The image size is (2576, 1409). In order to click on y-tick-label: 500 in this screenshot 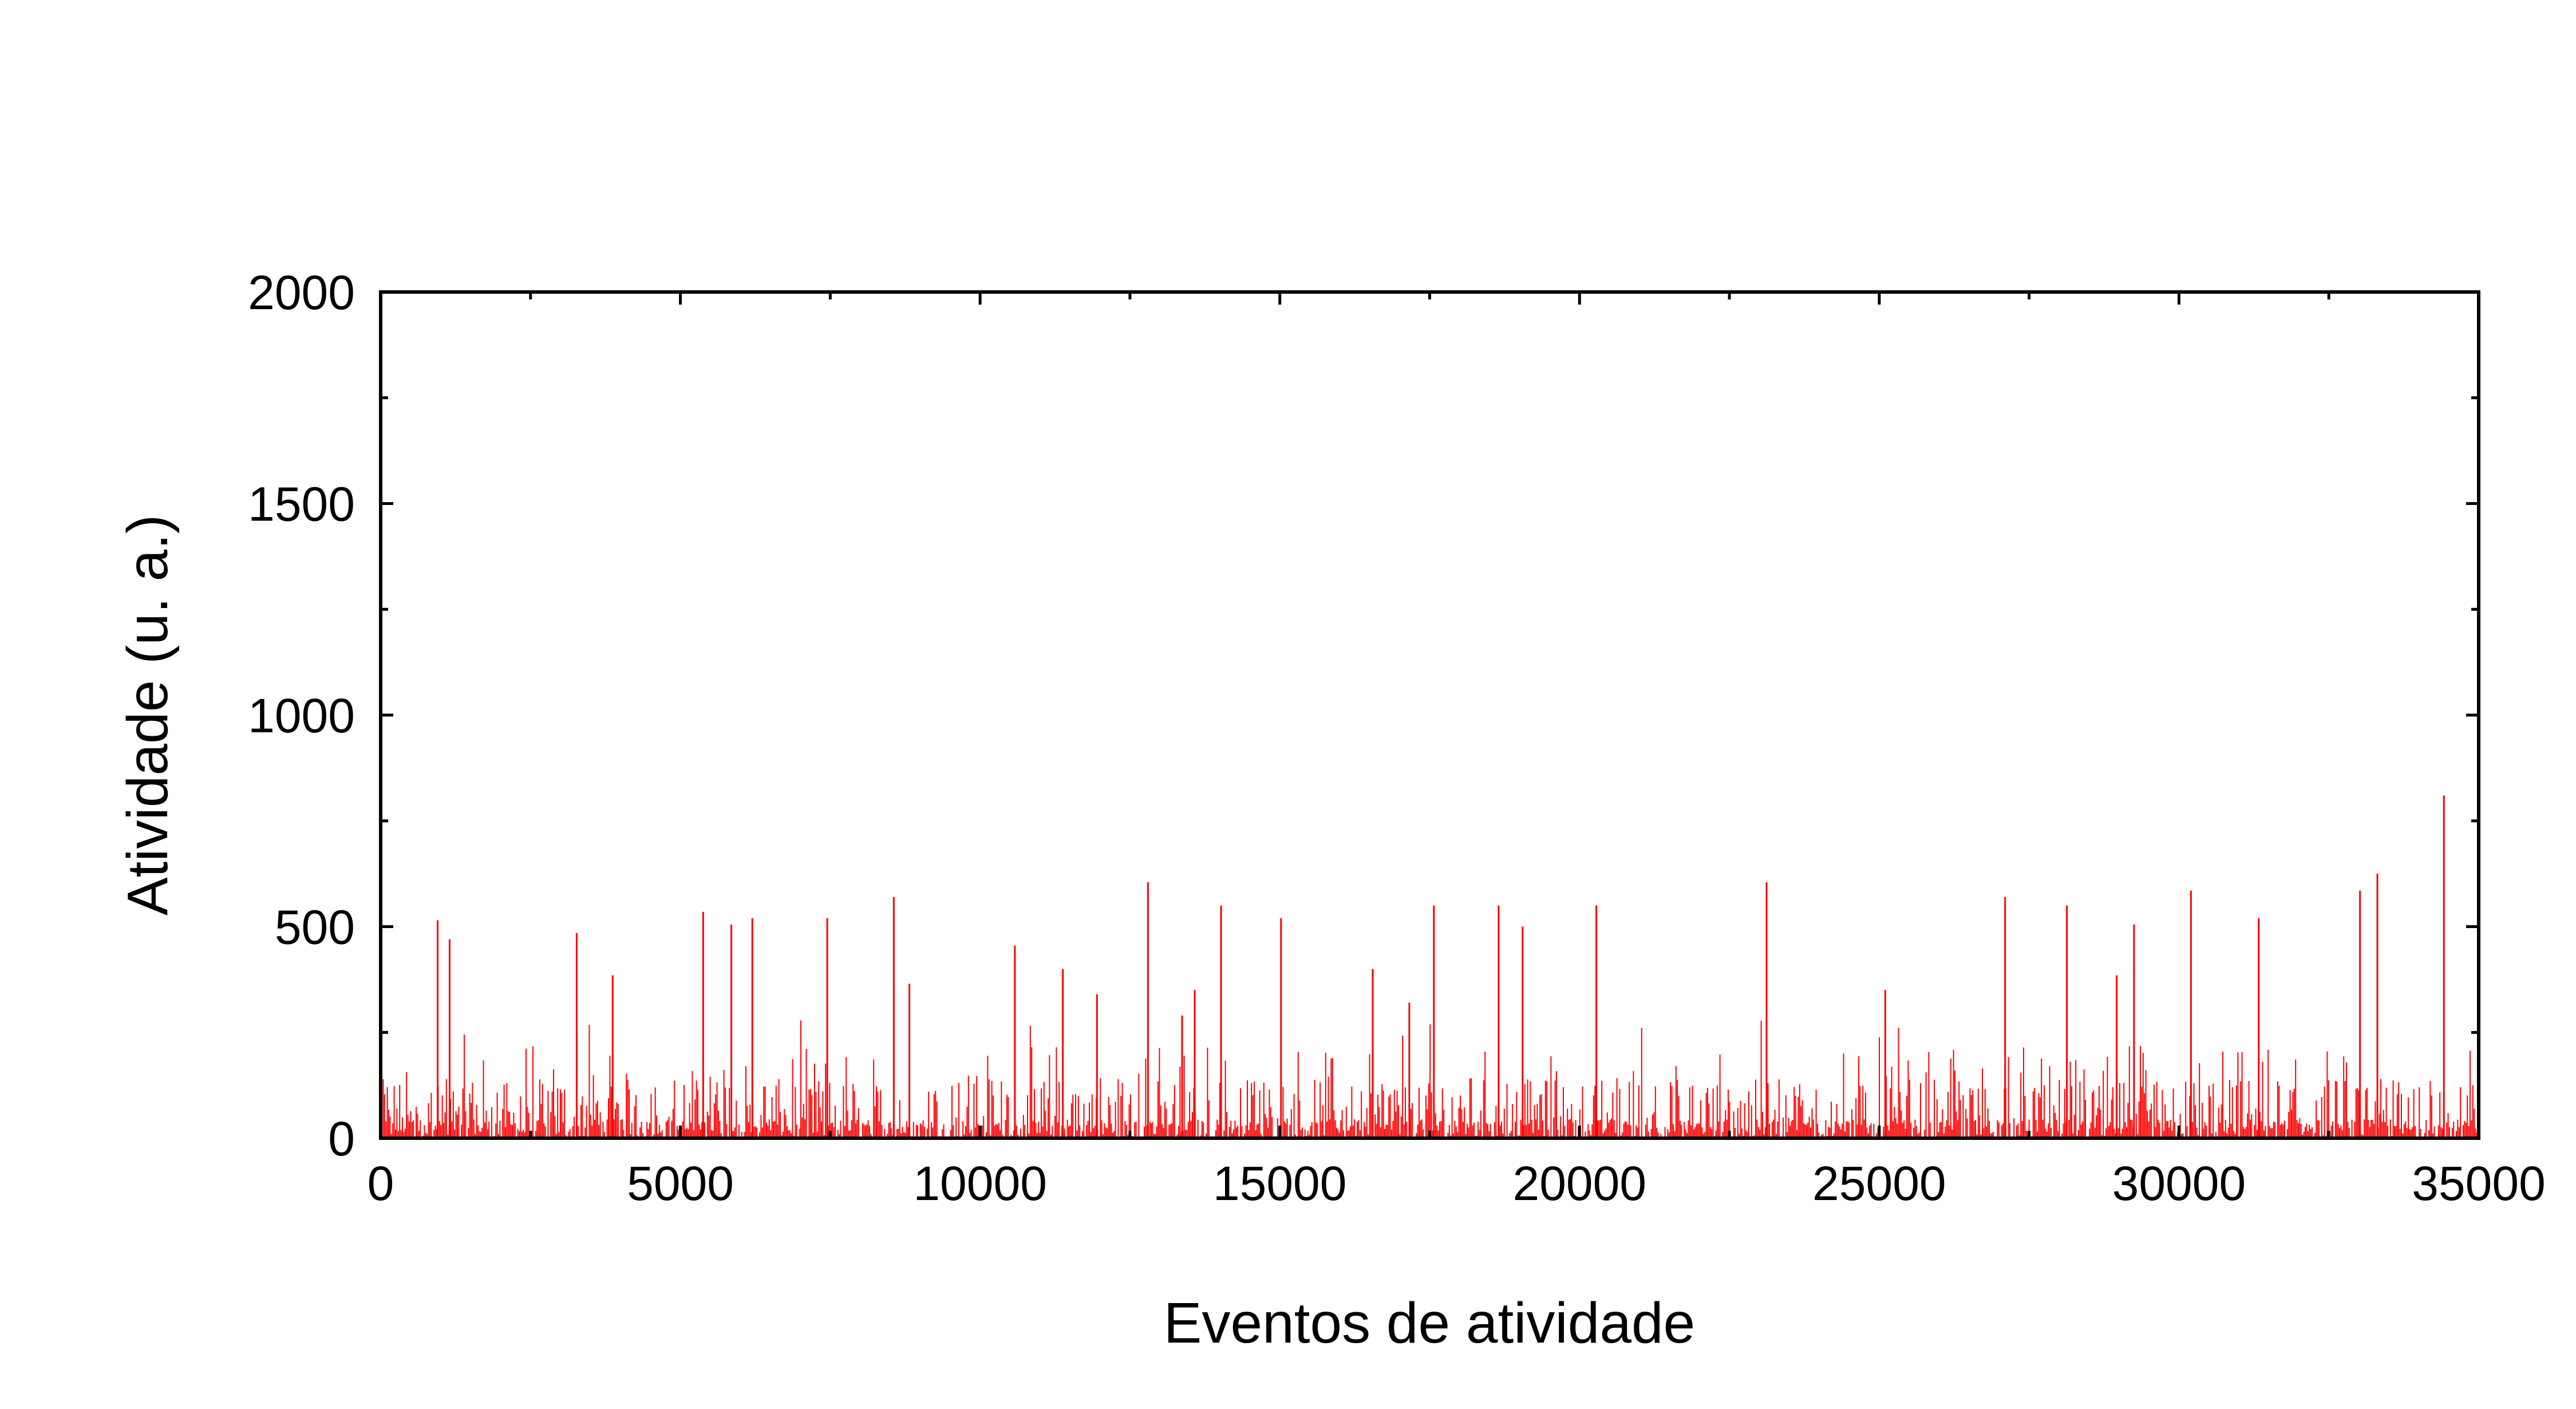, I will do `click(315, 927)`.